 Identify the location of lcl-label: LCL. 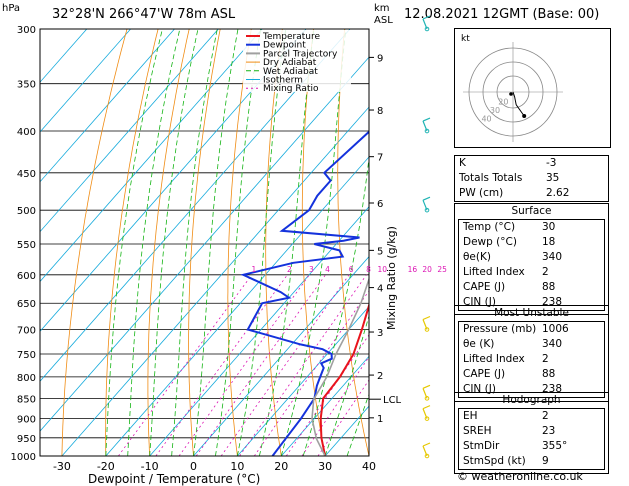
(392, 400).